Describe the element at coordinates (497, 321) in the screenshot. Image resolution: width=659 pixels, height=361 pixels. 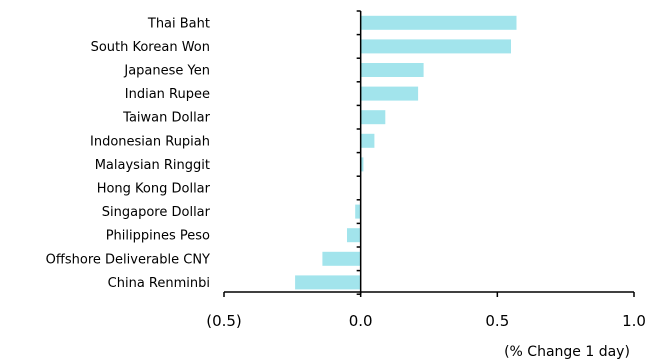
I see `x-tick-label: 0.5` at that location.